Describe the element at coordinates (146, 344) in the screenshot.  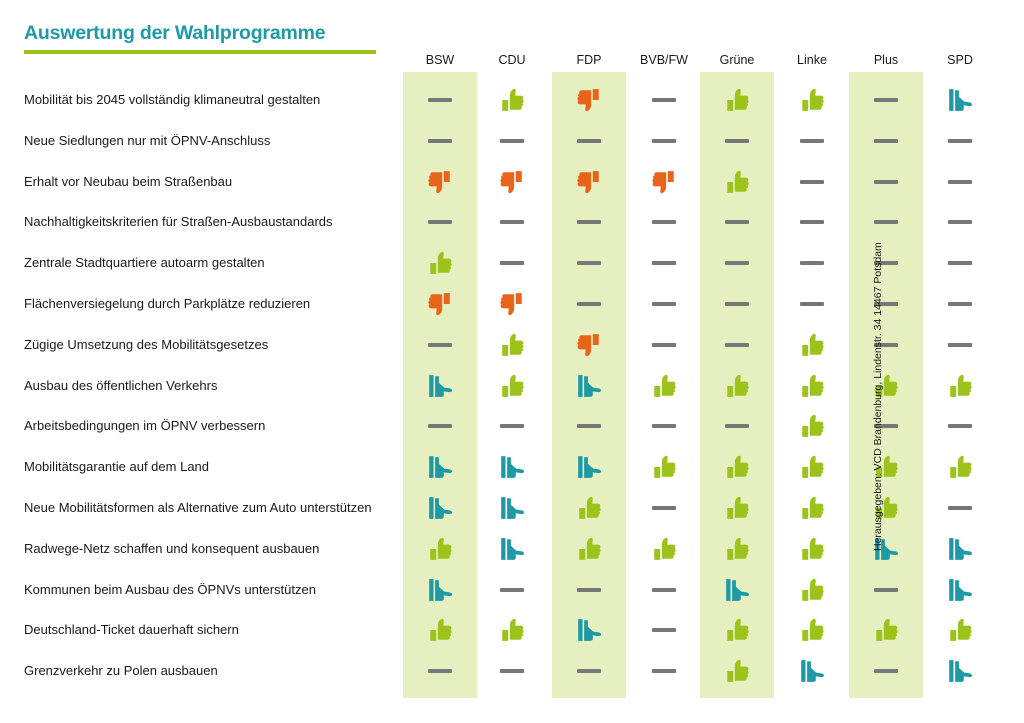
I see `row-label: Zügige Umsetzung des Mobilitätsgesetzes` at that location.